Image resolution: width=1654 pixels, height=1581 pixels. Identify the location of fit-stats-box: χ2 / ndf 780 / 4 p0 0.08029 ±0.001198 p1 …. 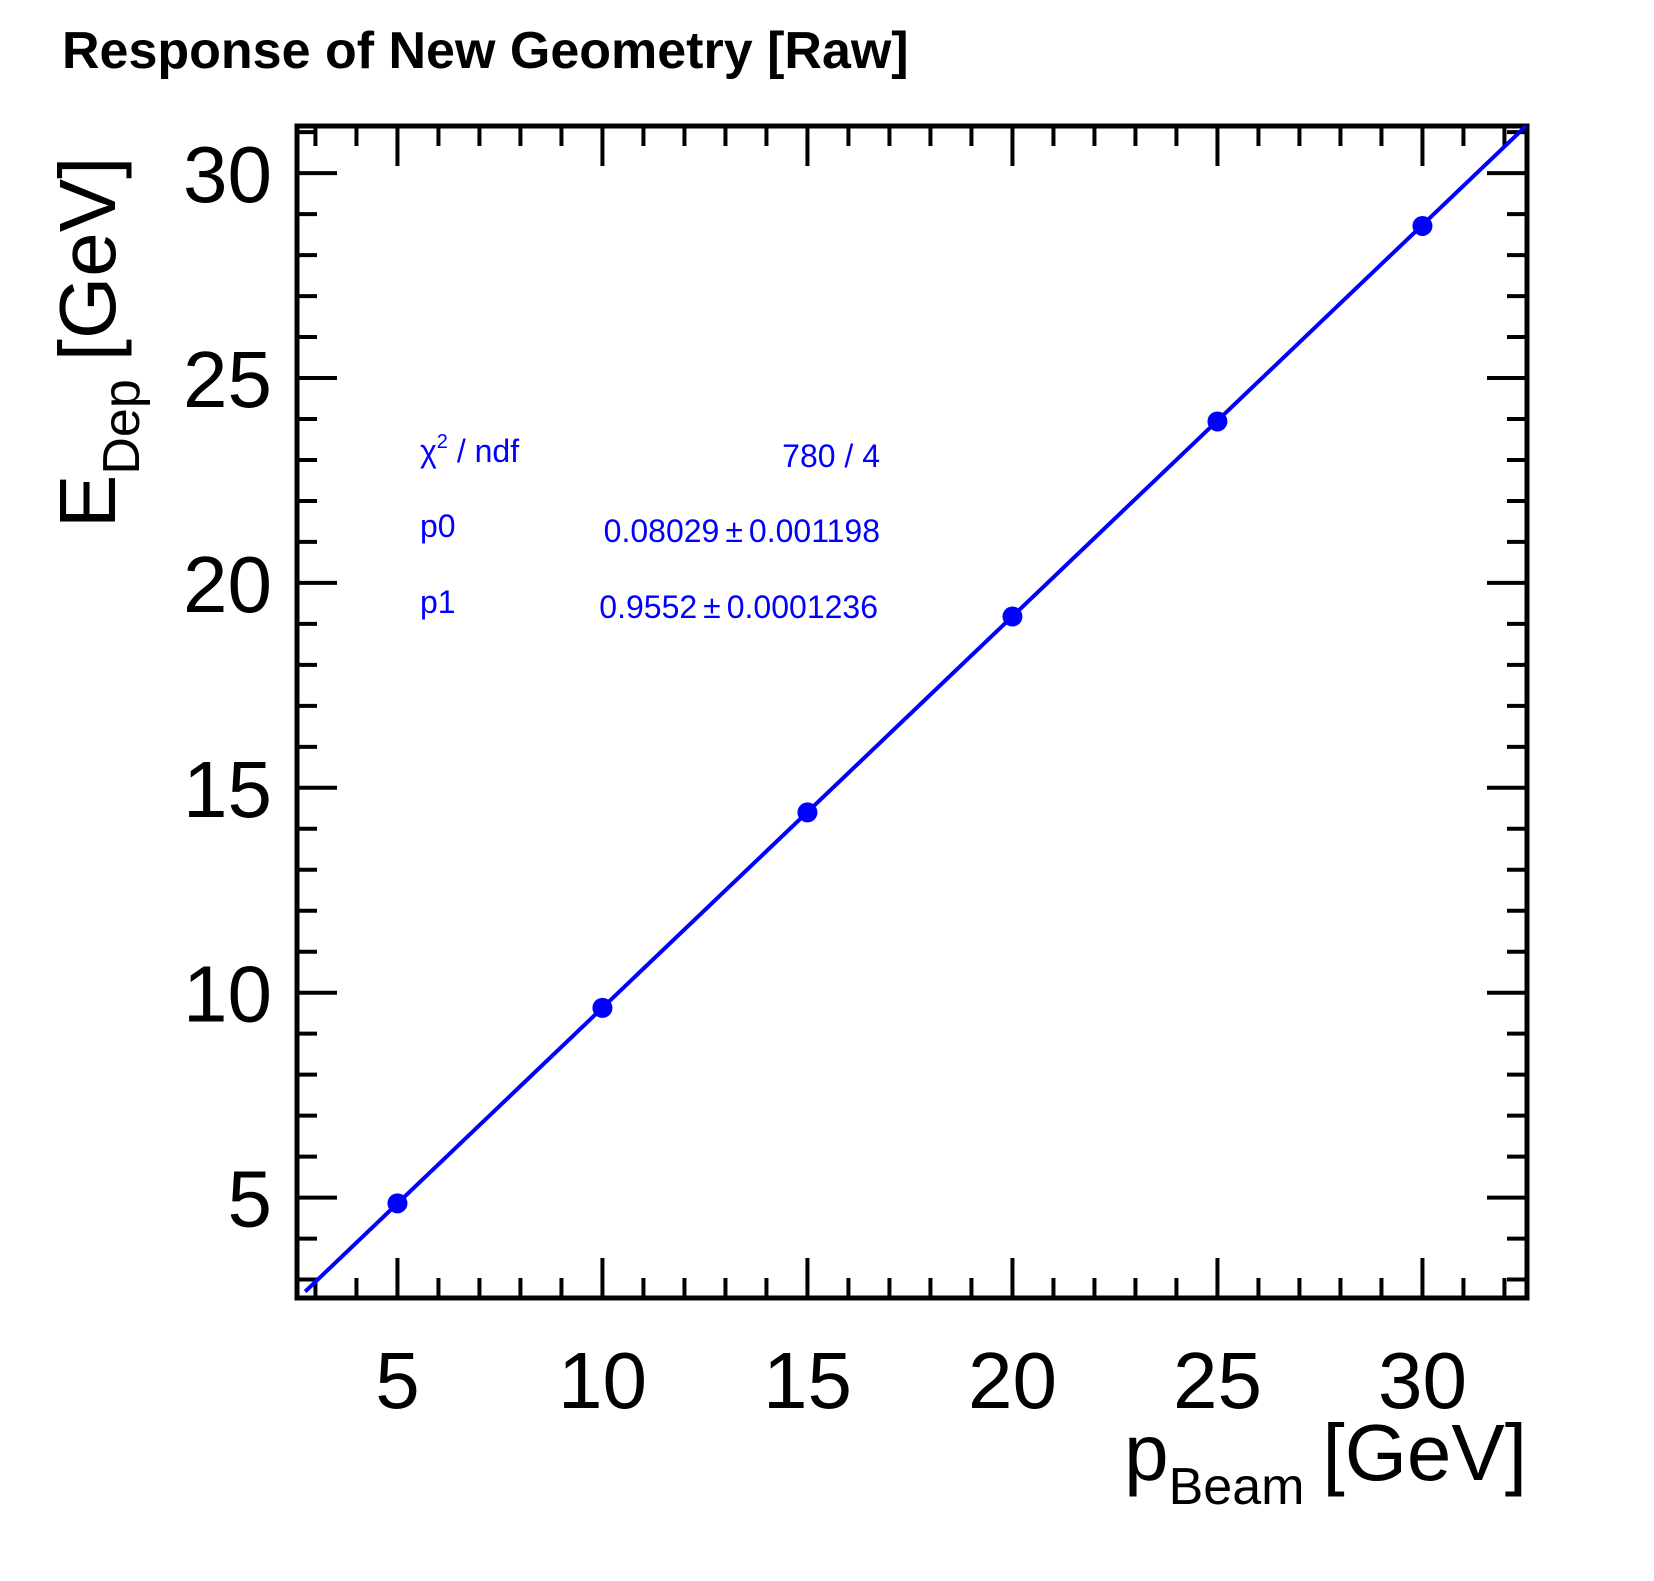
(650, 528).